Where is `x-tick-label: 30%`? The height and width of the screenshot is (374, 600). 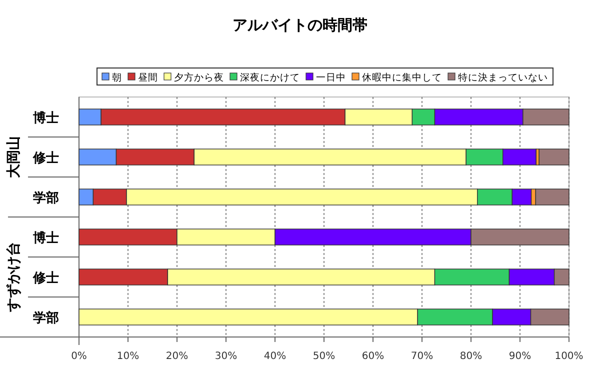
x-tick-label: 30% is located at coordinates (226, 356).